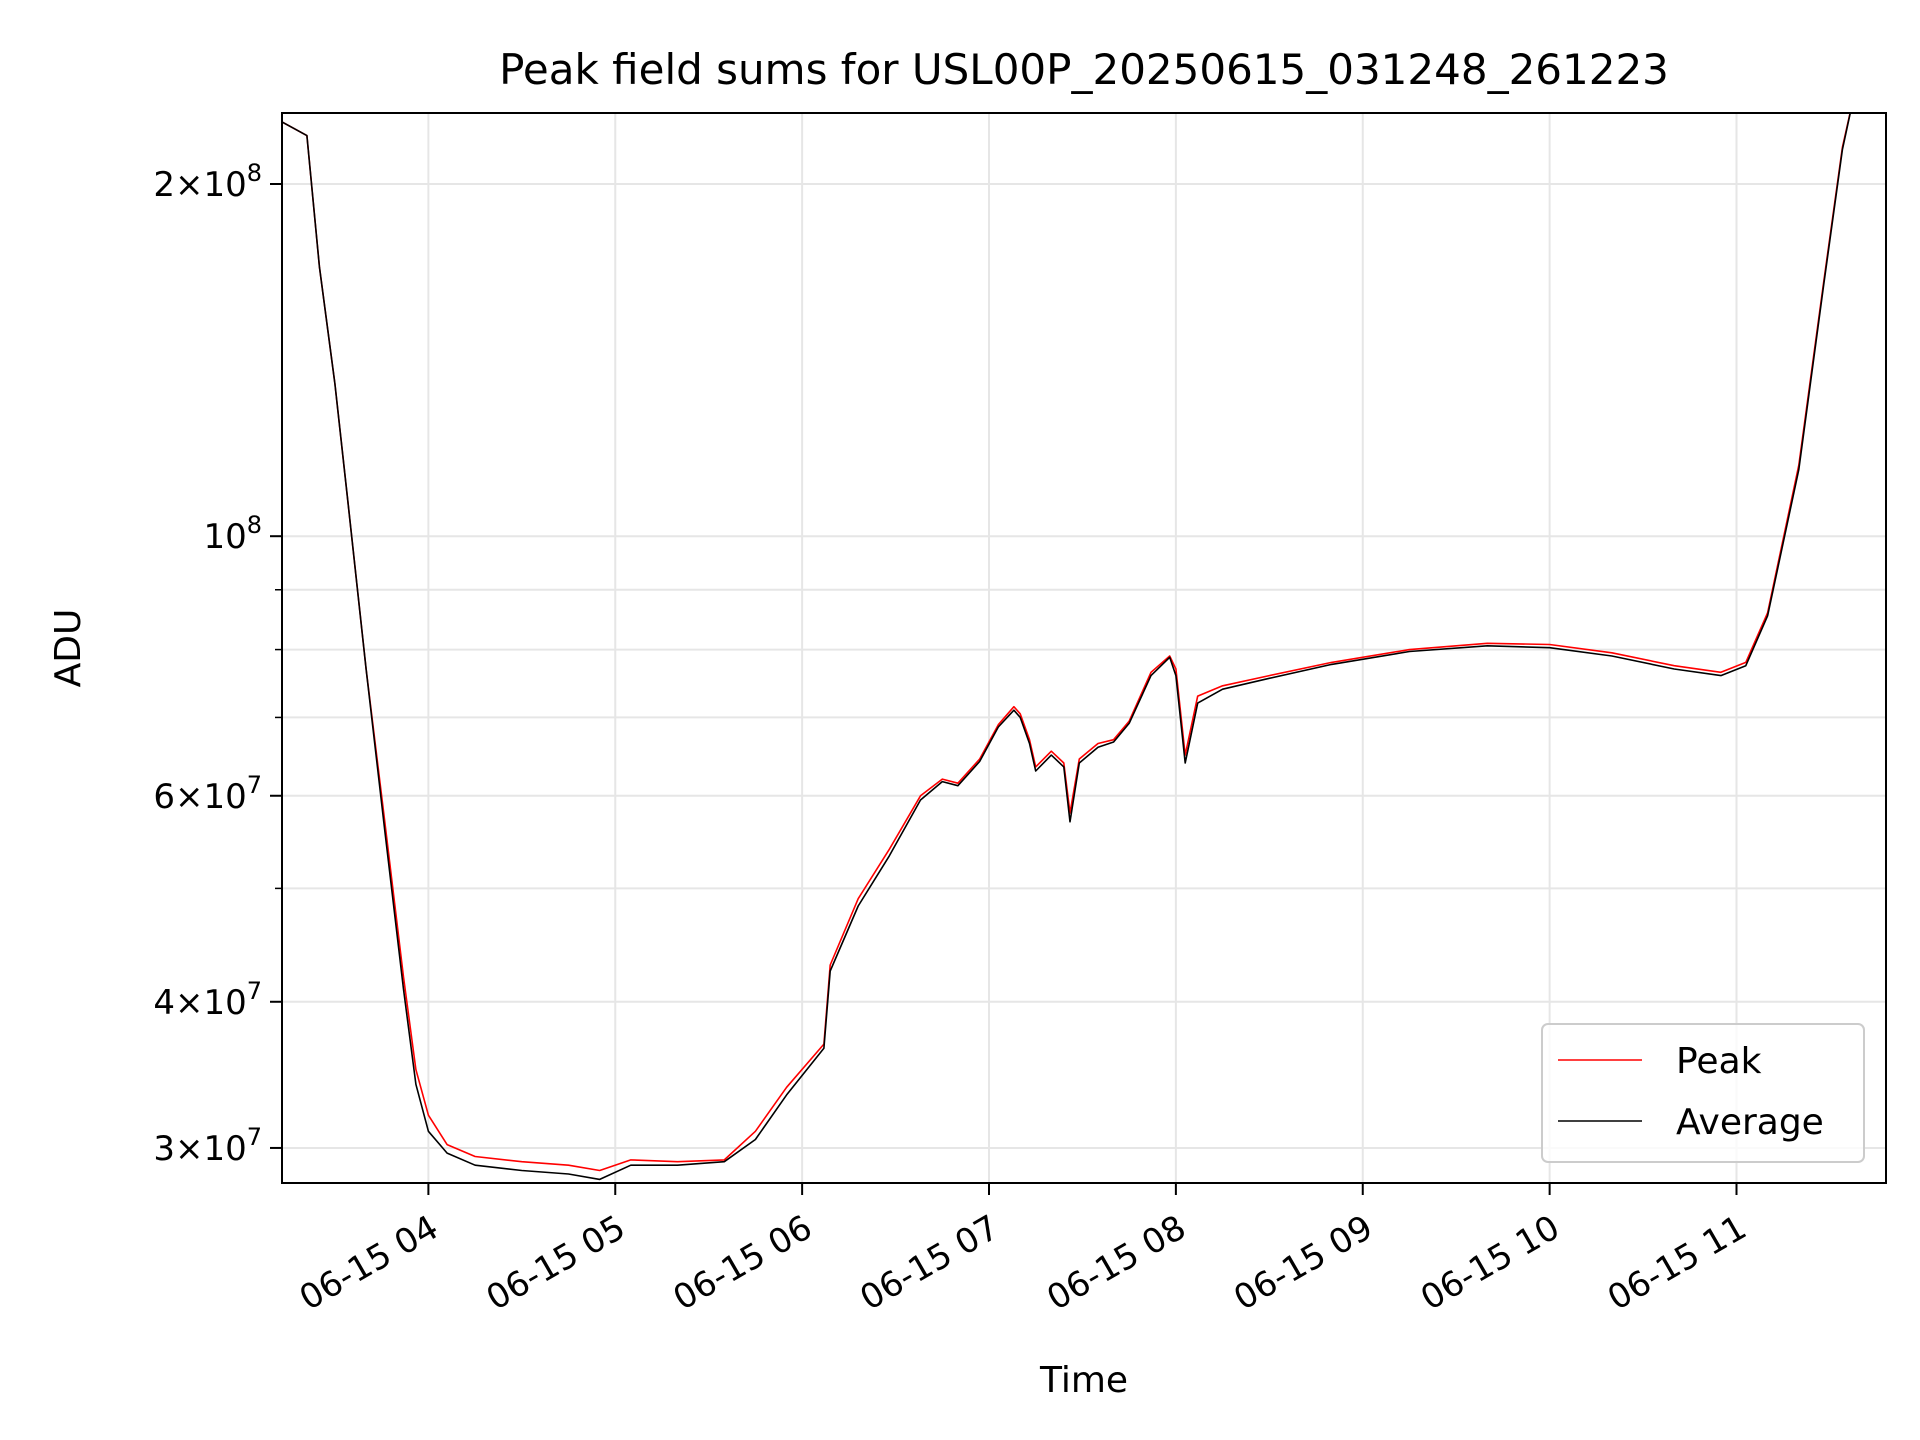 The height and width of the screenshot is (1440, 1920). I want to click on y-tick-label: 108, so click(232, 534).